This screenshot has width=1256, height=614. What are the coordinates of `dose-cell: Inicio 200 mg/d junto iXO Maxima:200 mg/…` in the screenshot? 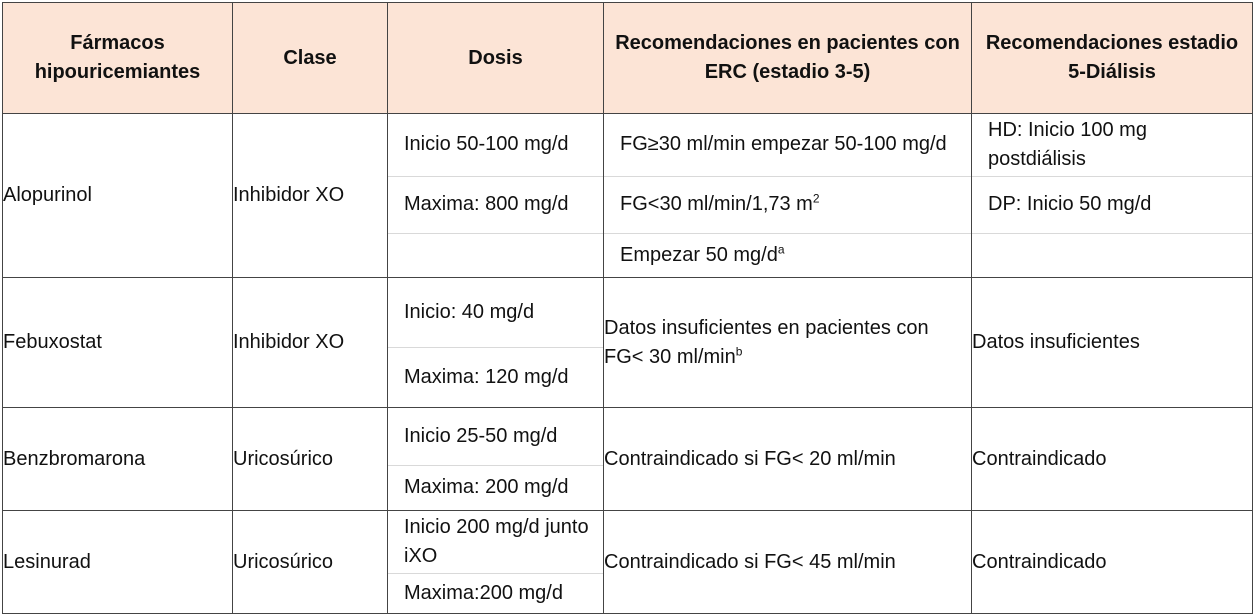 It's located at (495, 562).